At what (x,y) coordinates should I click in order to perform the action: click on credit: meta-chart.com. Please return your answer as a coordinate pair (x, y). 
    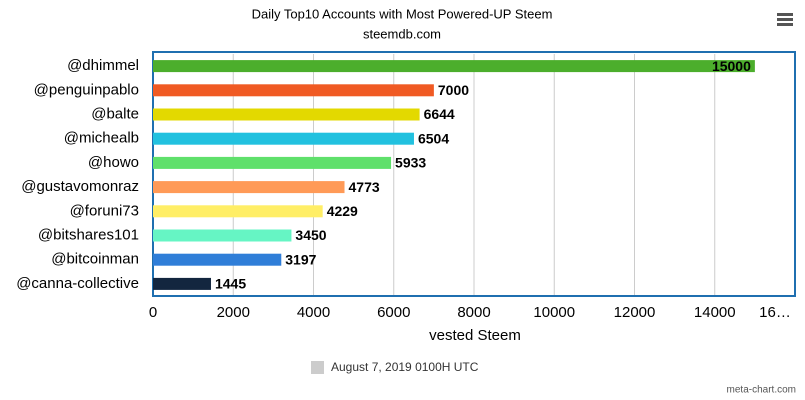
    Looking at the image, I should click on (761, 390).